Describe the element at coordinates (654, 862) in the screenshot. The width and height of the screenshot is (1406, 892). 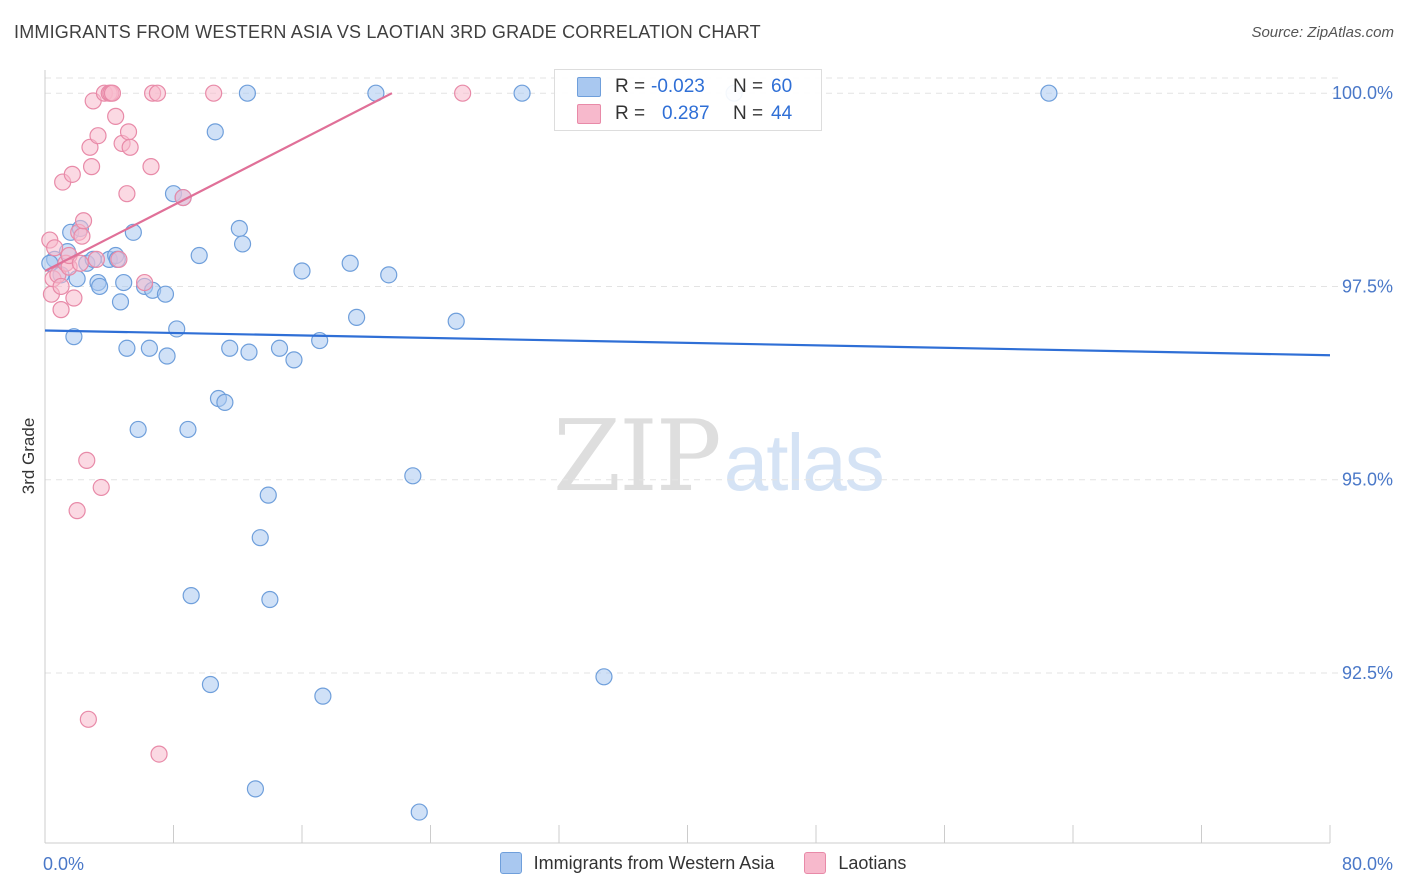
I see `series-legend-label-western-asia: Immigrants from Western Asia` at that location.